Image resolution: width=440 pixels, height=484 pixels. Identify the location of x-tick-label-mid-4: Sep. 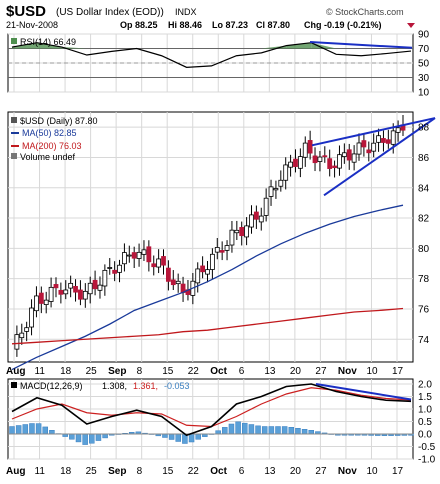
(117, 371).